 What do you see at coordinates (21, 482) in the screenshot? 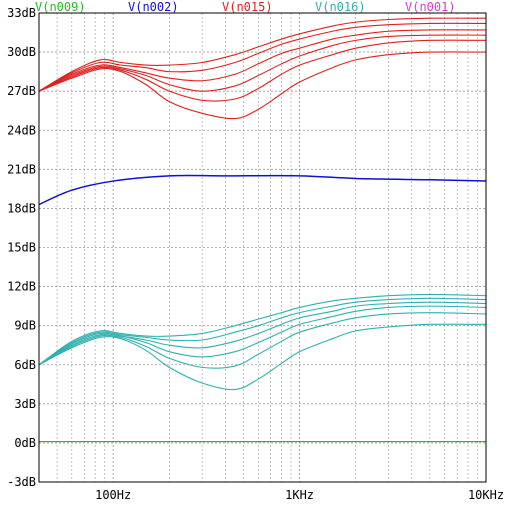
I see `y-tick-label: -3dB` at bounding box center [21, 482].